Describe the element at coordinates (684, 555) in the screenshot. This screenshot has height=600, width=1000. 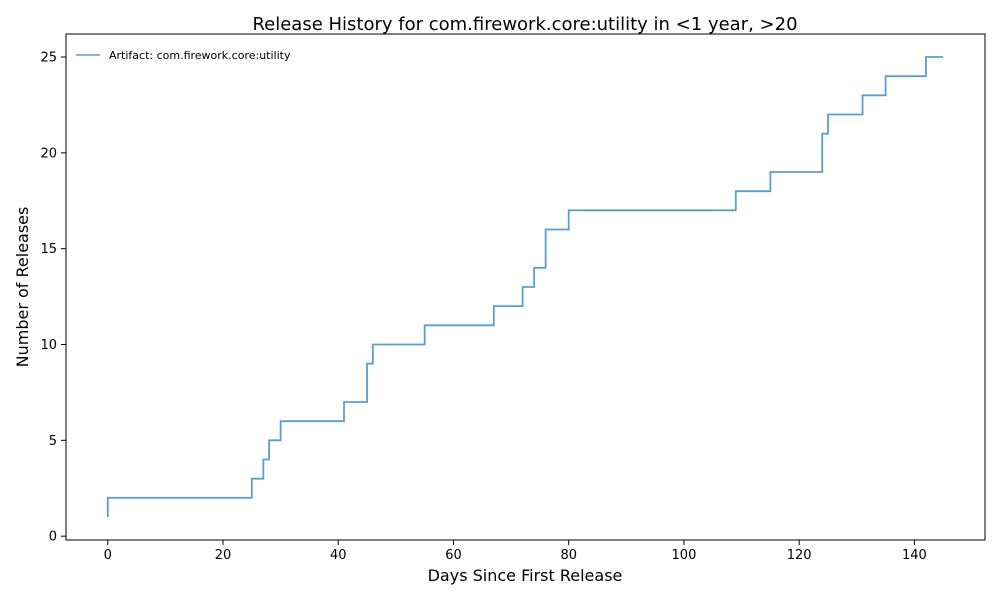
I see `x-tick-label: 100` at that location.